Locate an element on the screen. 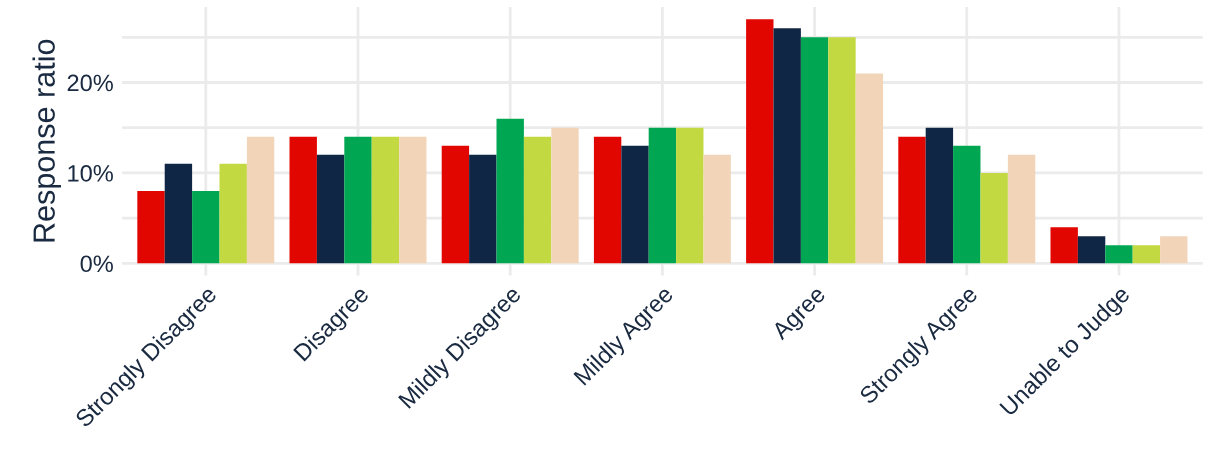 The height and width of the screenshot is (467, 1221). y-tick-label: 20% is located at coordinates (90, 83).